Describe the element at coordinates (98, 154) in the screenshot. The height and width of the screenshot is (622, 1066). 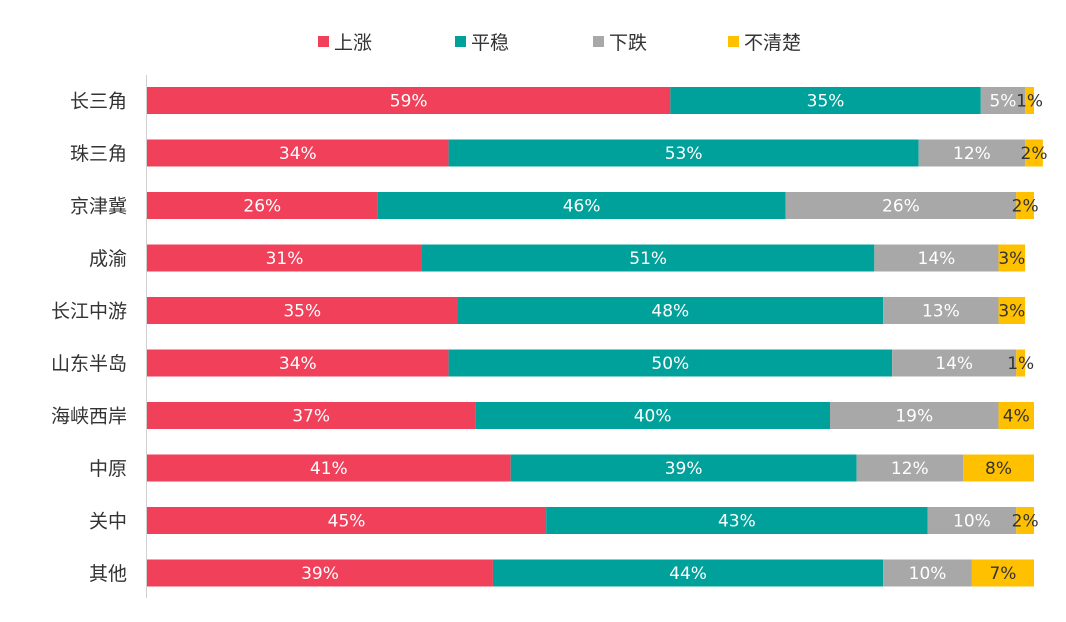
I see `category-label-1: 珠三角` at that location.